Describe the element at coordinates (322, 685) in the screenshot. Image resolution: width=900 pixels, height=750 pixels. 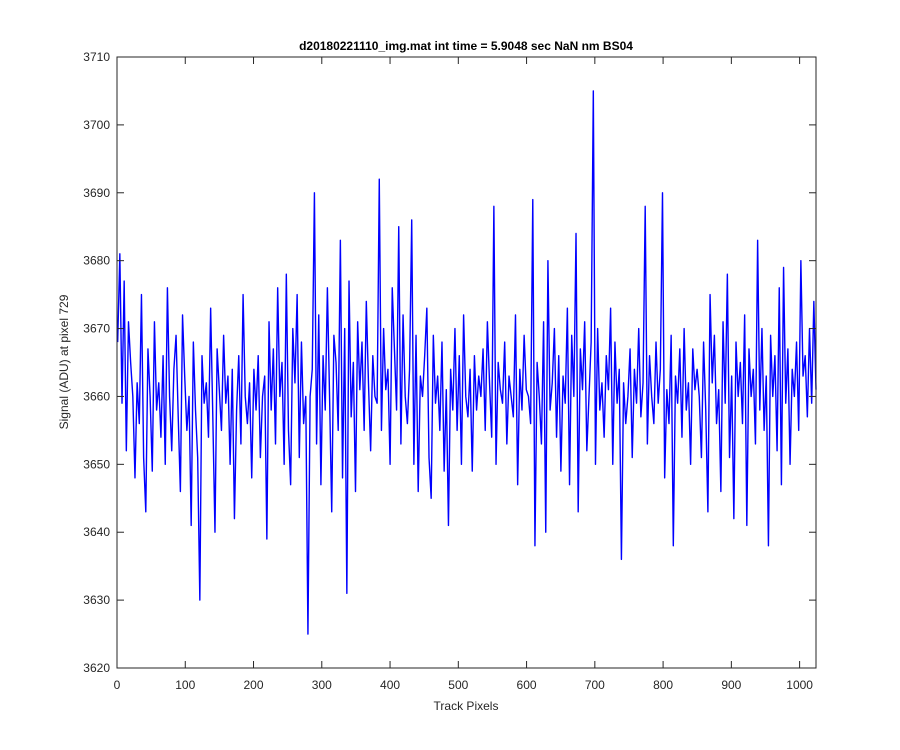
I see `x-tick-label: 300` at that location.